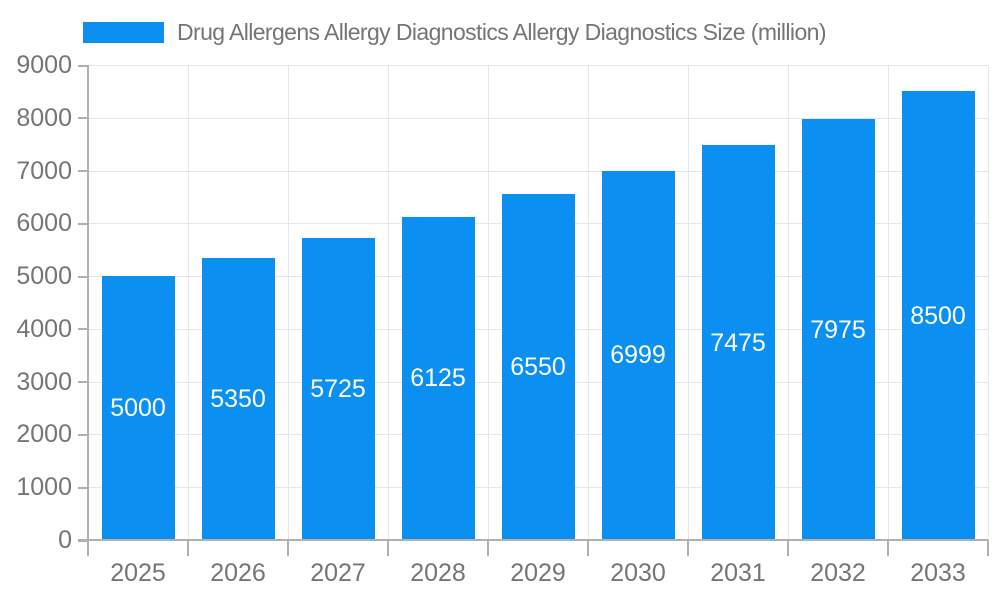 This screenshot has width=1000, height=600. I want to click on bar-2029, so click(538, 367).